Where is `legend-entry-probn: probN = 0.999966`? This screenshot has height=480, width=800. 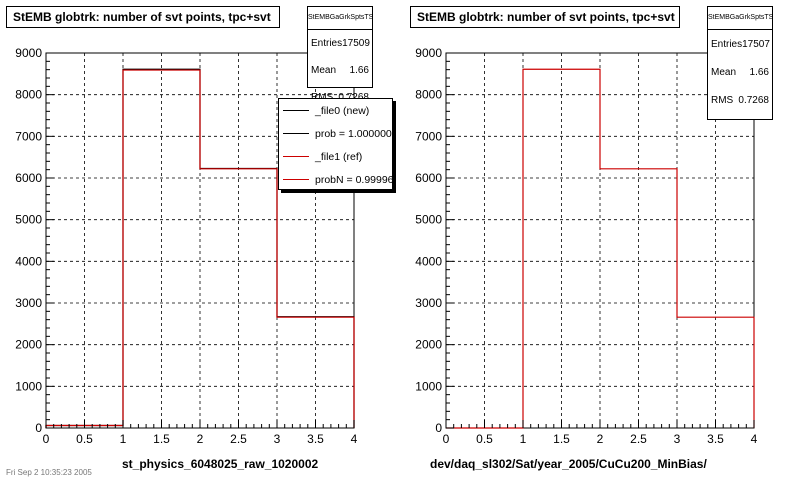 legend-entry-probn: probN = 0.999966 is located at coordinates (336, 178).